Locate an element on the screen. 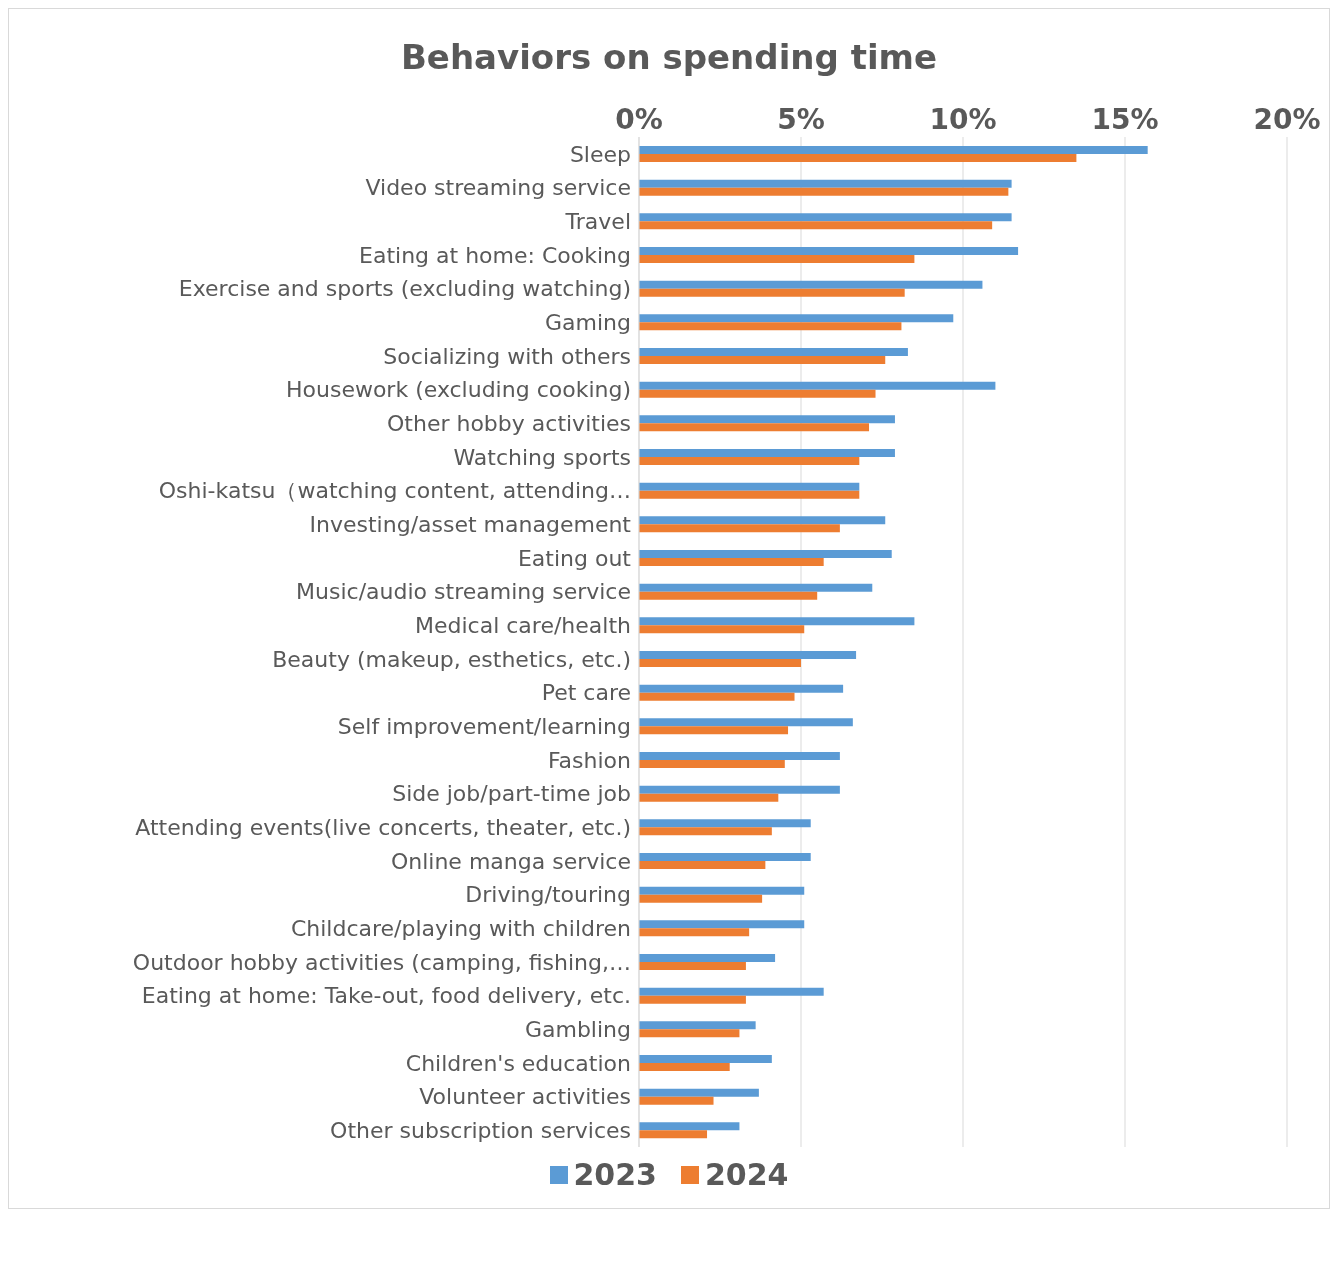  y-tick-label: Socializing with others is located at coordinates (507, 356).